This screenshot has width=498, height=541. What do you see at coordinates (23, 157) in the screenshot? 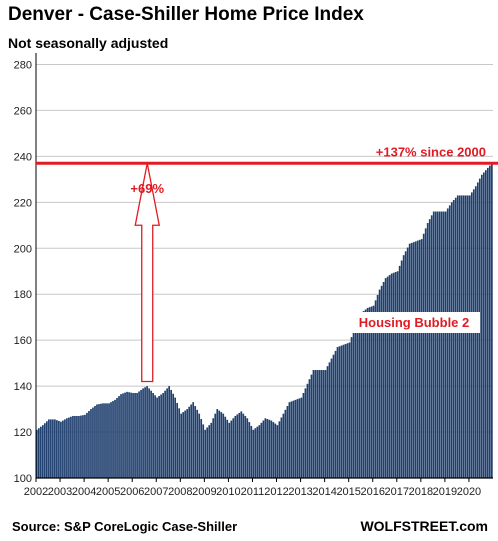
I see `y-tick-label: 240` at bounding box center [23, 157].